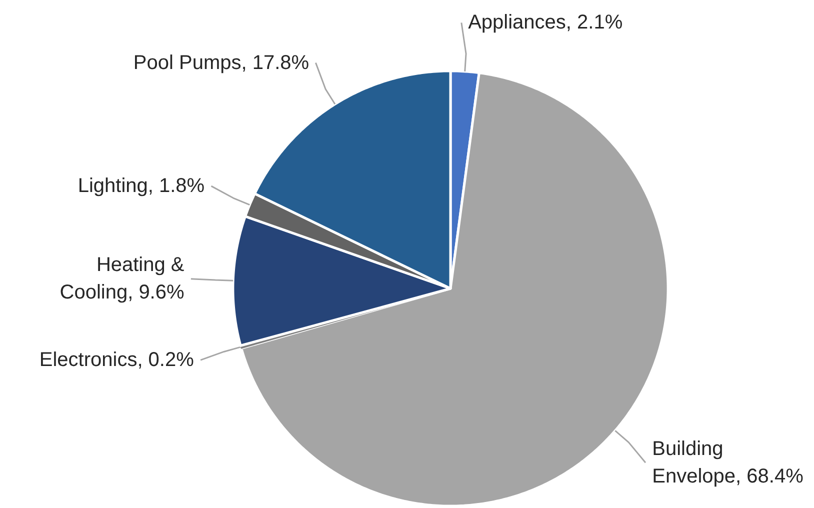 Image resolution: width=814 pixels, height=508 pixels. Describe the element at coordinates (545, 23) in the screenshot. I see `slice-label: Appliances, 2.1%` at that location.